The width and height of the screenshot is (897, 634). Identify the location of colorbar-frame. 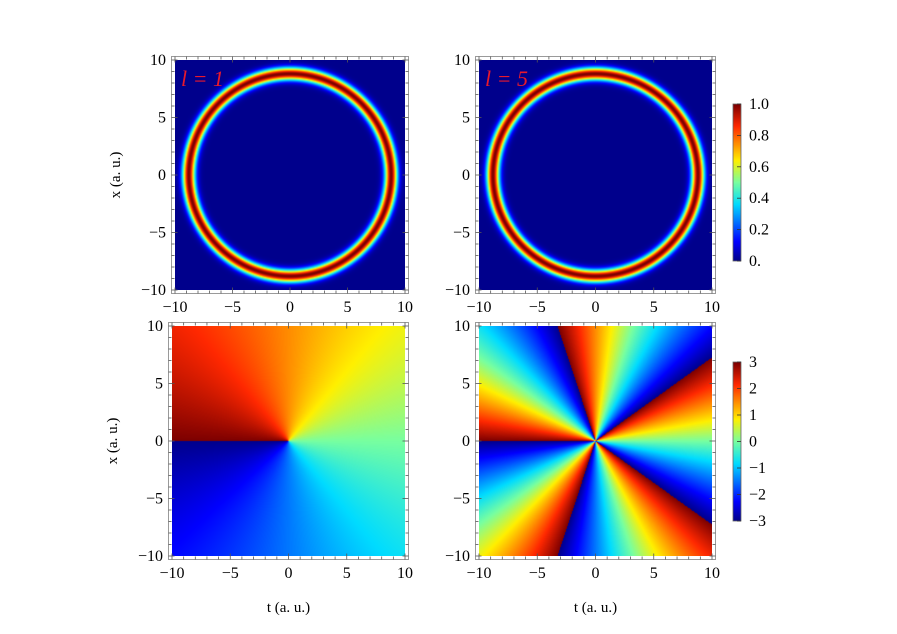
(737, 182).